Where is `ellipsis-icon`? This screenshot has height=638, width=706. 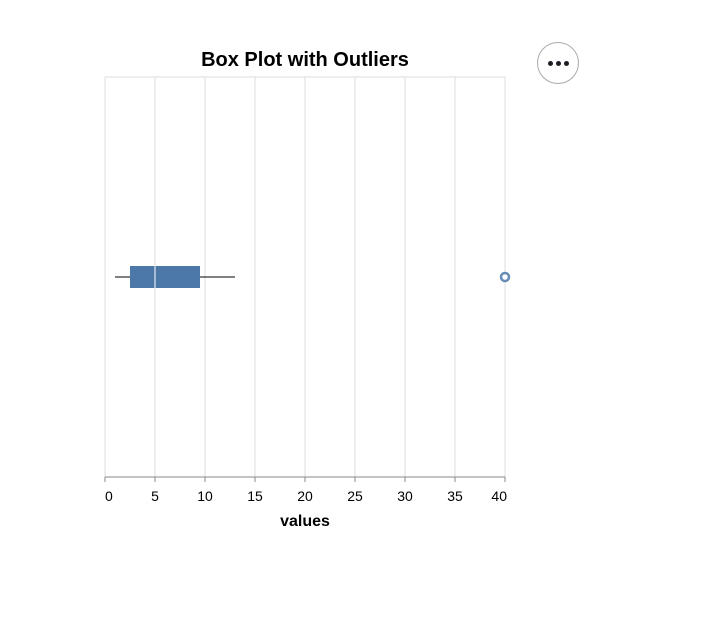
ellipsis-icon is located at coordinates (550, 63).